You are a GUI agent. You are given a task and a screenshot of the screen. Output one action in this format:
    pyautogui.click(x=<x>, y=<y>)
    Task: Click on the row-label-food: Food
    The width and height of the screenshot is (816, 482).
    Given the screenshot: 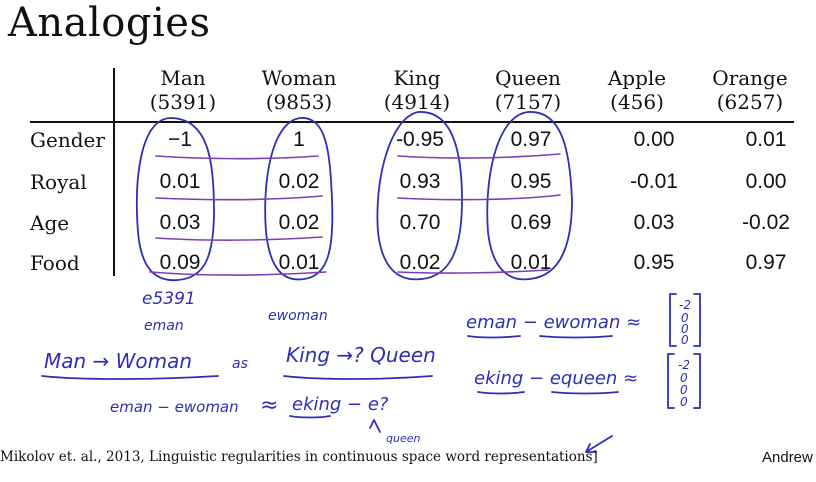 What is the action you would take?
    pyautogui.click(x=55, y=263)
    